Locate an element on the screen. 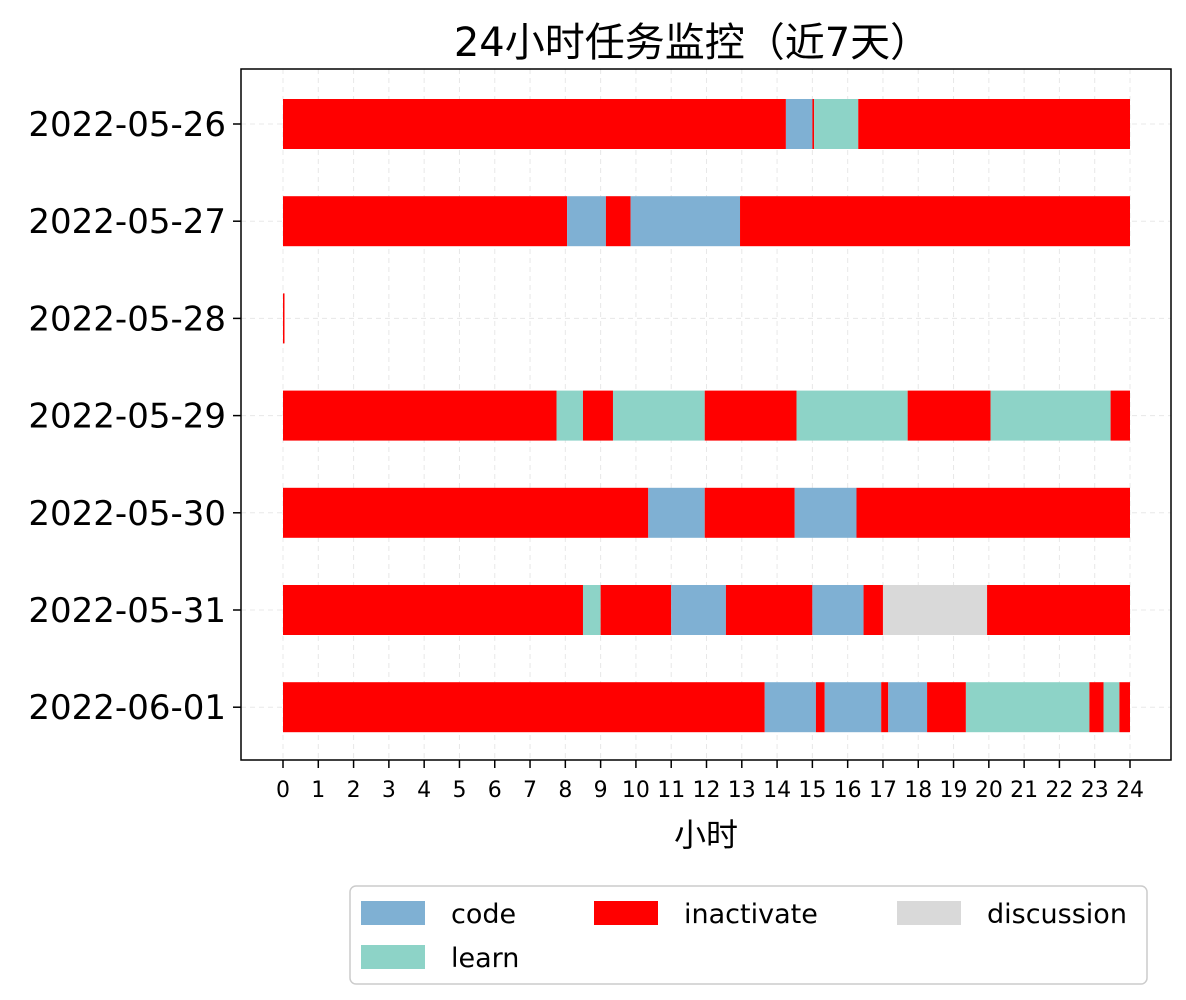  y-tick-label: 2022-06-01 is located at coordinates (127, 708).